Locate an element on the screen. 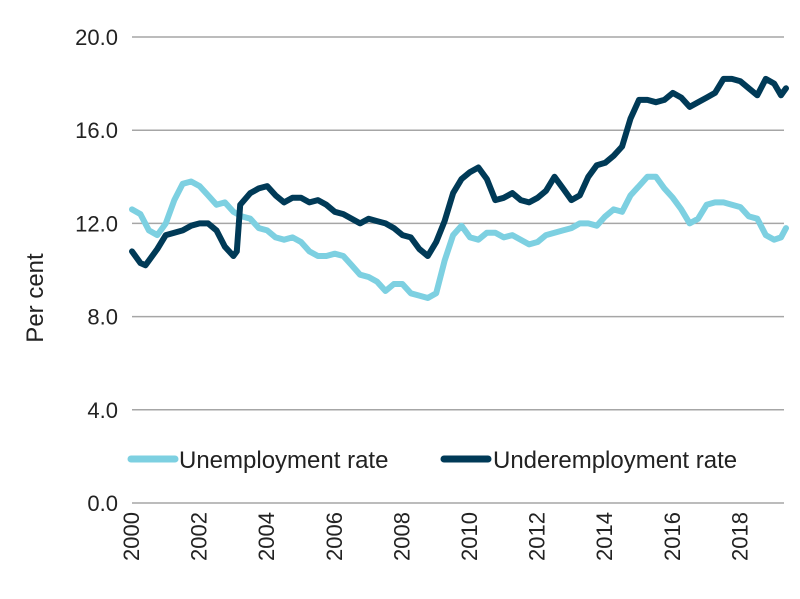  legend: Unemployment rate Underemployment rate is located at coordinates (432, 460).